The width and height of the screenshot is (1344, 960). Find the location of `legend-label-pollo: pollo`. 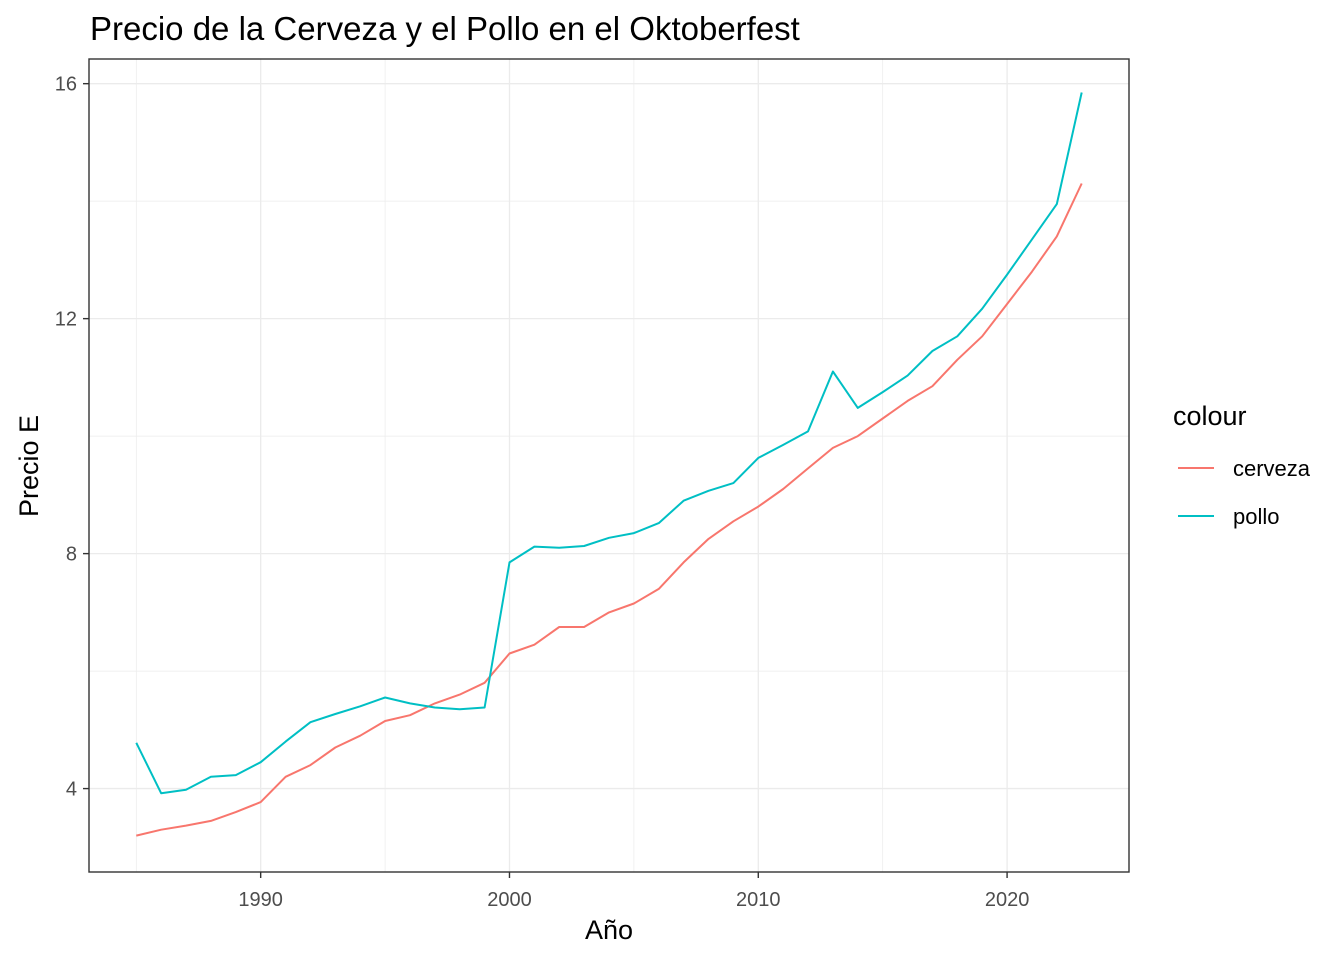

legend-label-pollo: pollo is located at coordinates (1256, 516).